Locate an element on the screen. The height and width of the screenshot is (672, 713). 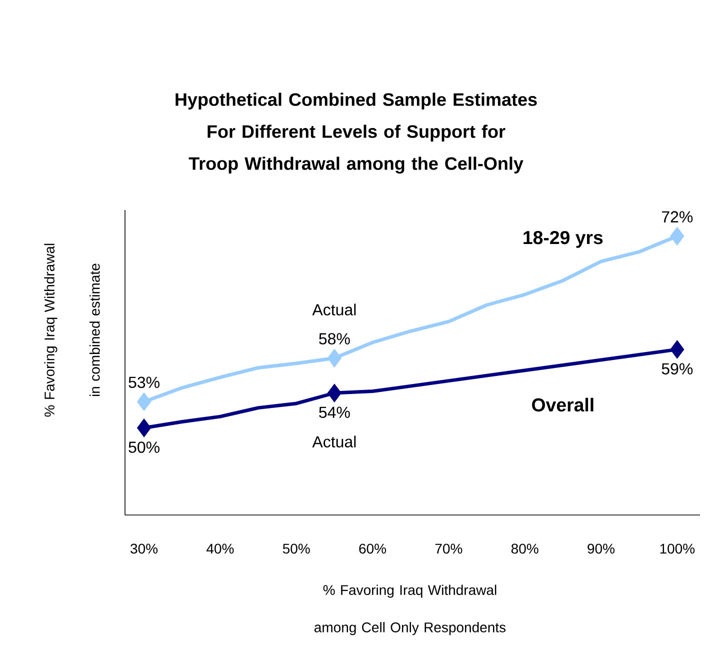
chart-title: Hypothetical Combined Sample Estimates For Different Levels of Support for Troop Withdrawal among the Cell-Only is located at coordinates (356, 133).